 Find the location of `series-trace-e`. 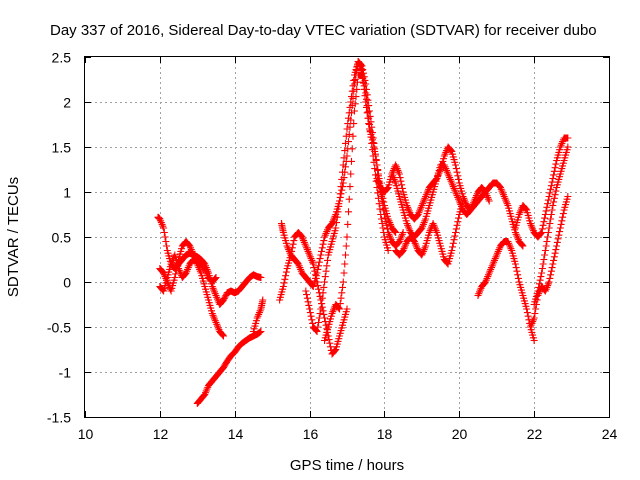

series-trace-e is located at coordinates (258, 315).